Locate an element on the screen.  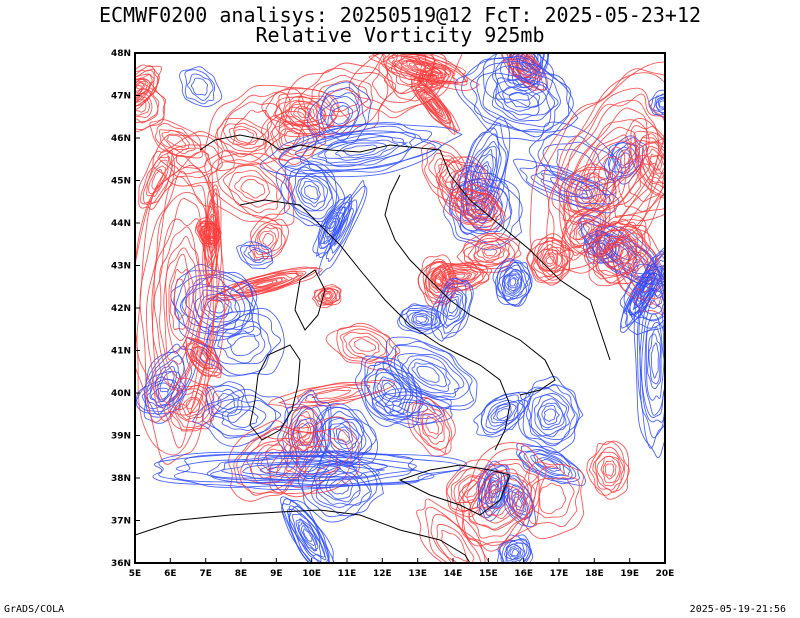
credit-label: GrADS/COLA is located at coordinates (34, 609).